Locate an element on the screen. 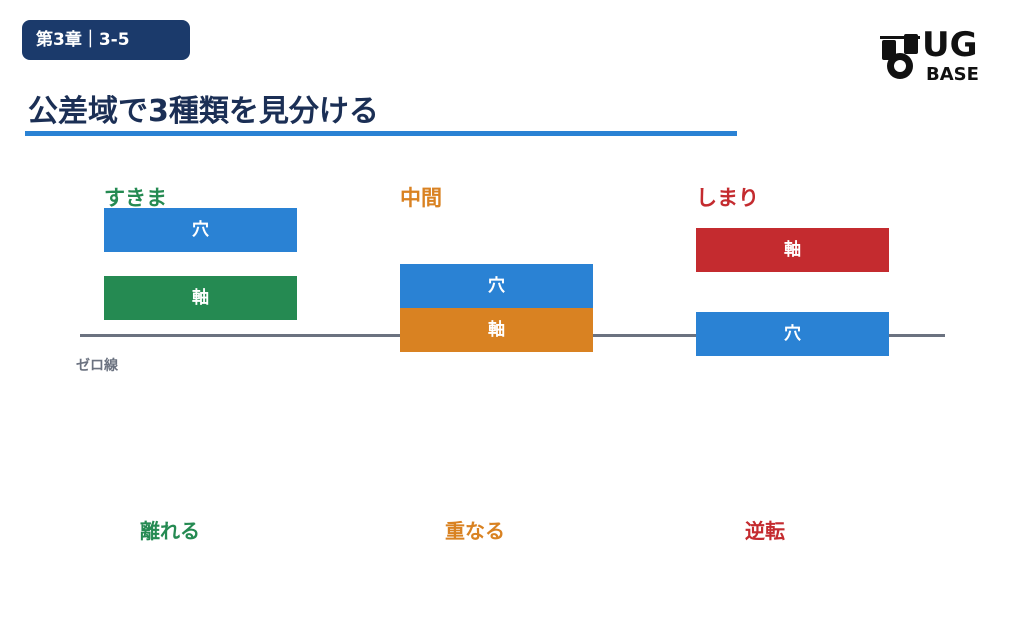 The height and width of the screenshot is (640, 1024). caption: 逆転 is located at coordinates (765, 531).